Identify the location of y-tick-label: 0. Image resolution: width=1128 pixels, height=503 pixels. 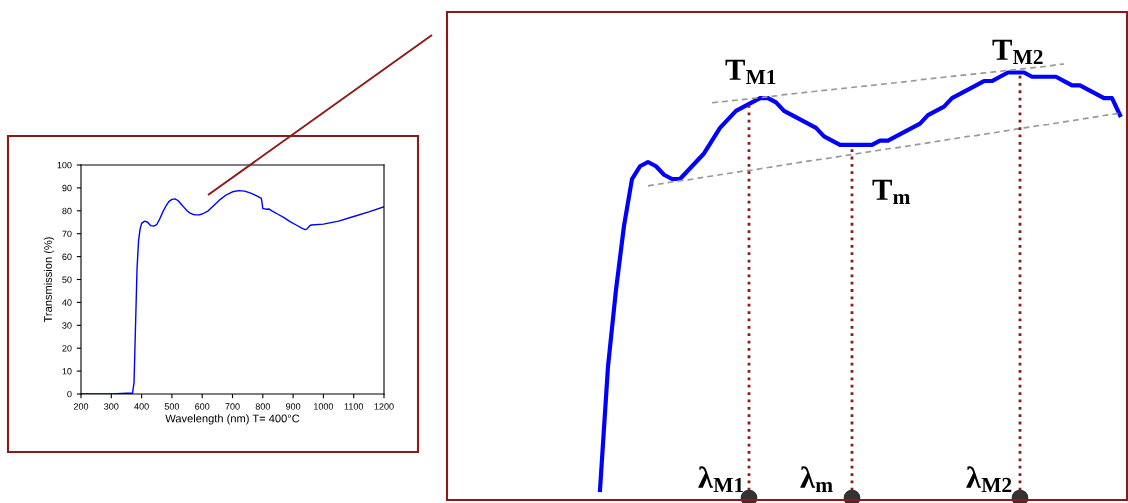
(69, 394).